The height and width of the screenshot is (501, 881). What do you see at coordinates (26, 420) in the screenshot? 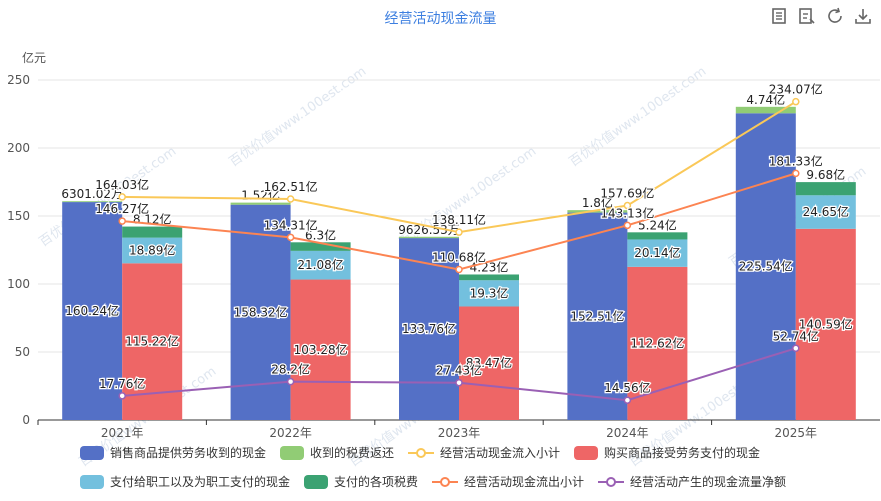
I see `y-tick-label: 0` at bounding box center [26, 420].